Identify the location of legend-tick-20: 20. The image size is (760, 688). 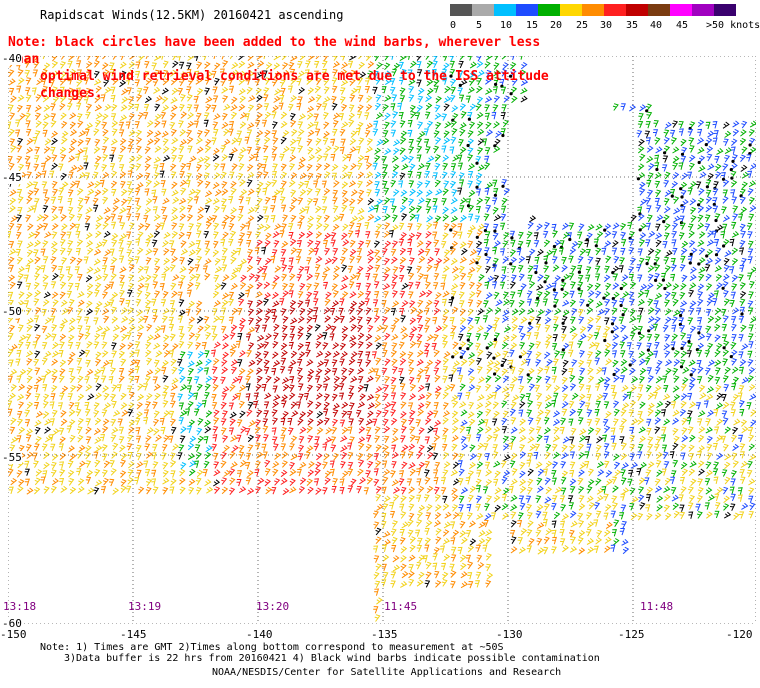
(556, 25).